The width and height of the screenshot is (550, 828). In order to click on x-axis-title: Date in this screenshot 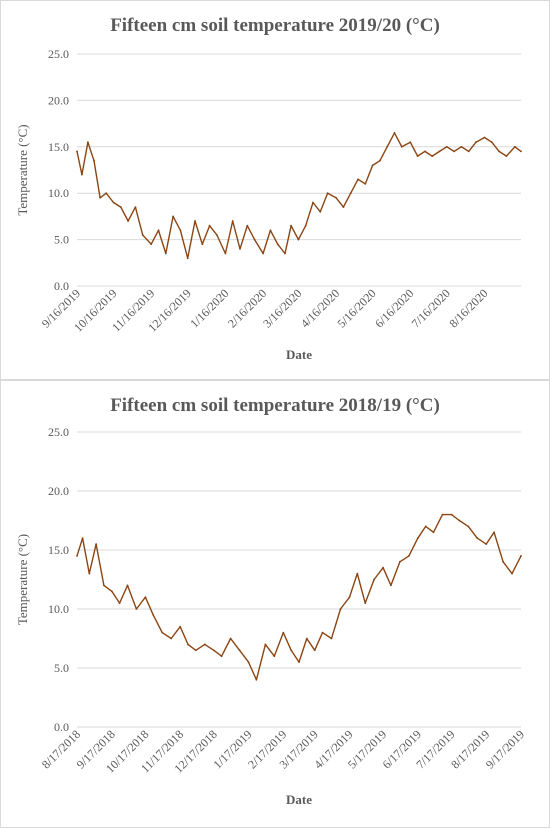, I will do `click(299, 354)`.